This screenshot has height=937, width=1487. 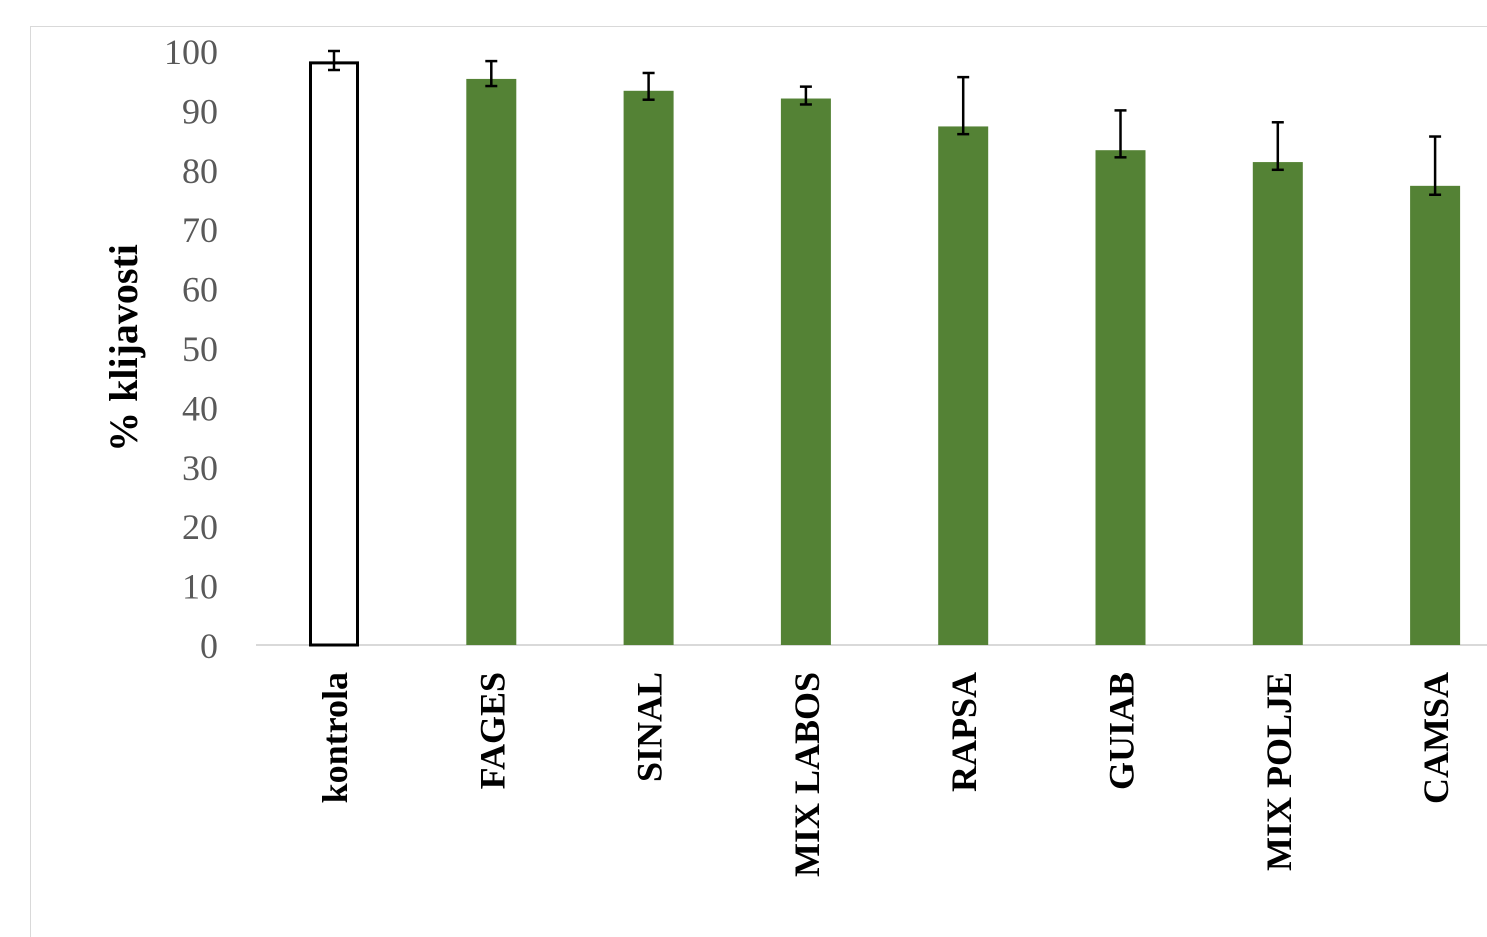 What do you see at coordinates (1436, 738) in the screenshot?
I see `category-label: CAMSA` at bounding box center [1436, 738].